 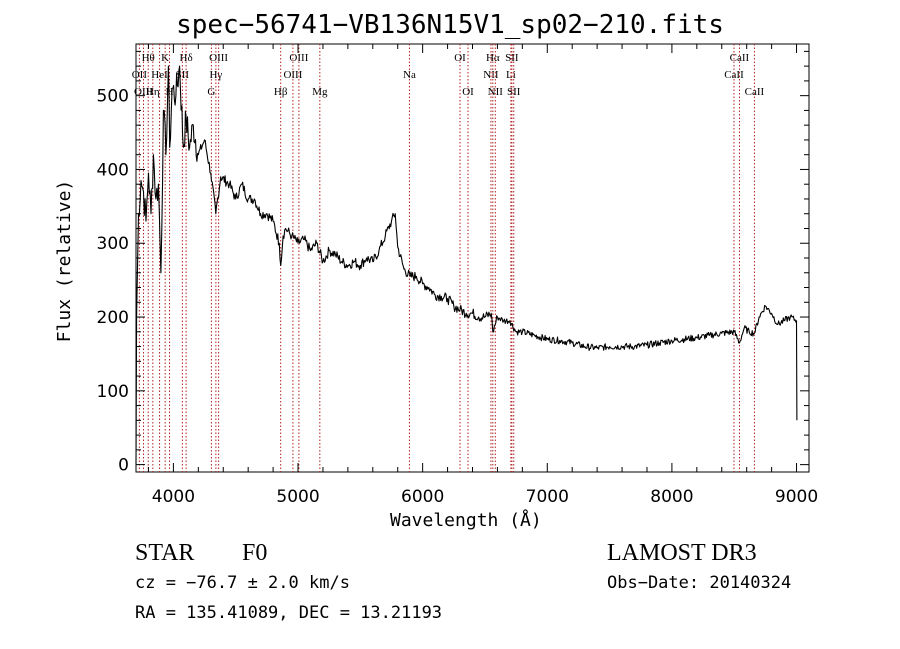 I want to click on line-label-10: Hγ, so click(x=215, y=75).